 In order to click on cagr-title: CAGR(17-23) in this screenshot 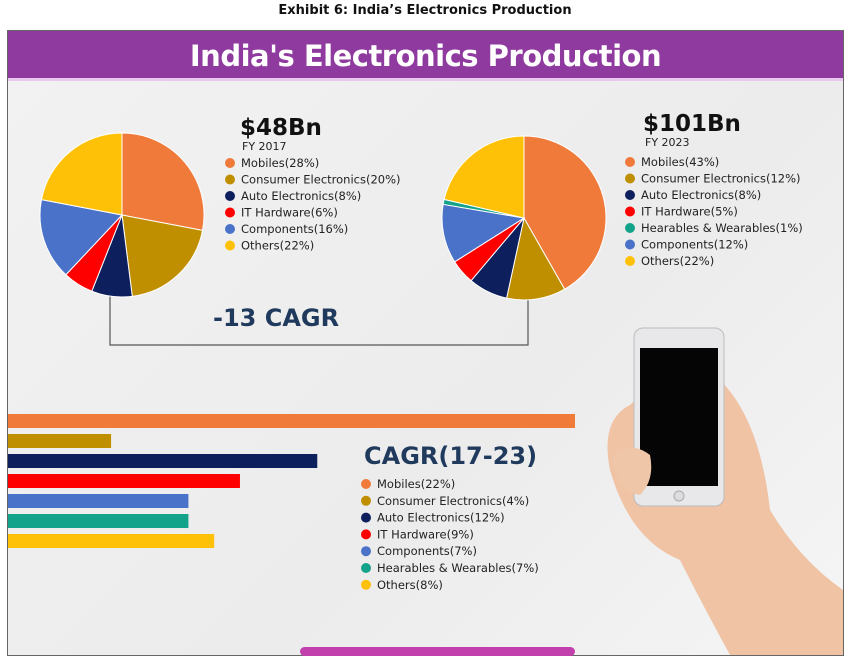, I will do `click(450, 456)`.